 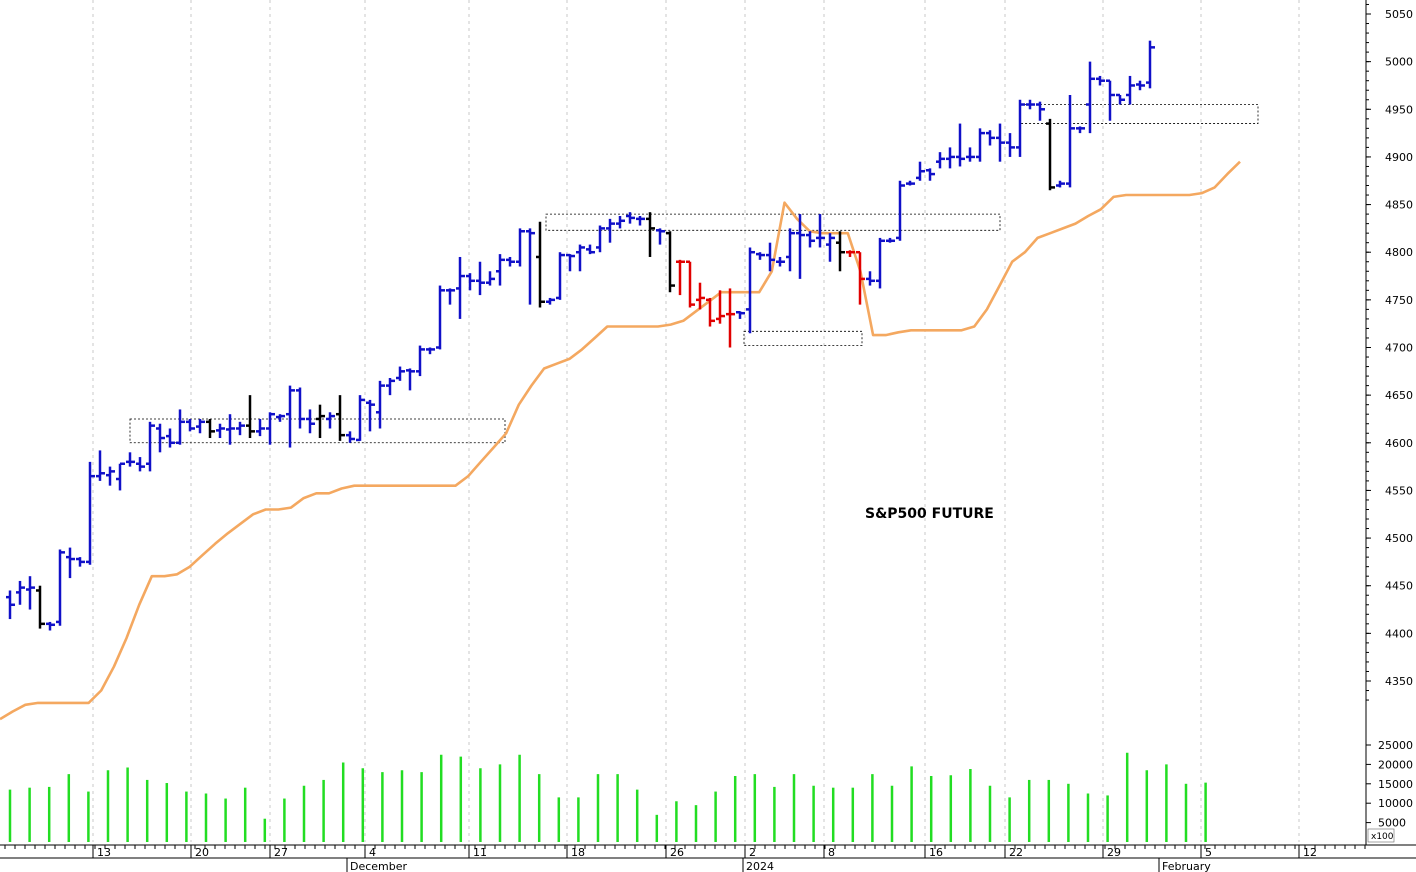 What do you see at coordinates (1399, 300) in the screenshot?
I see `y-tick-label: 4750` at bounding box center [1399, 300].